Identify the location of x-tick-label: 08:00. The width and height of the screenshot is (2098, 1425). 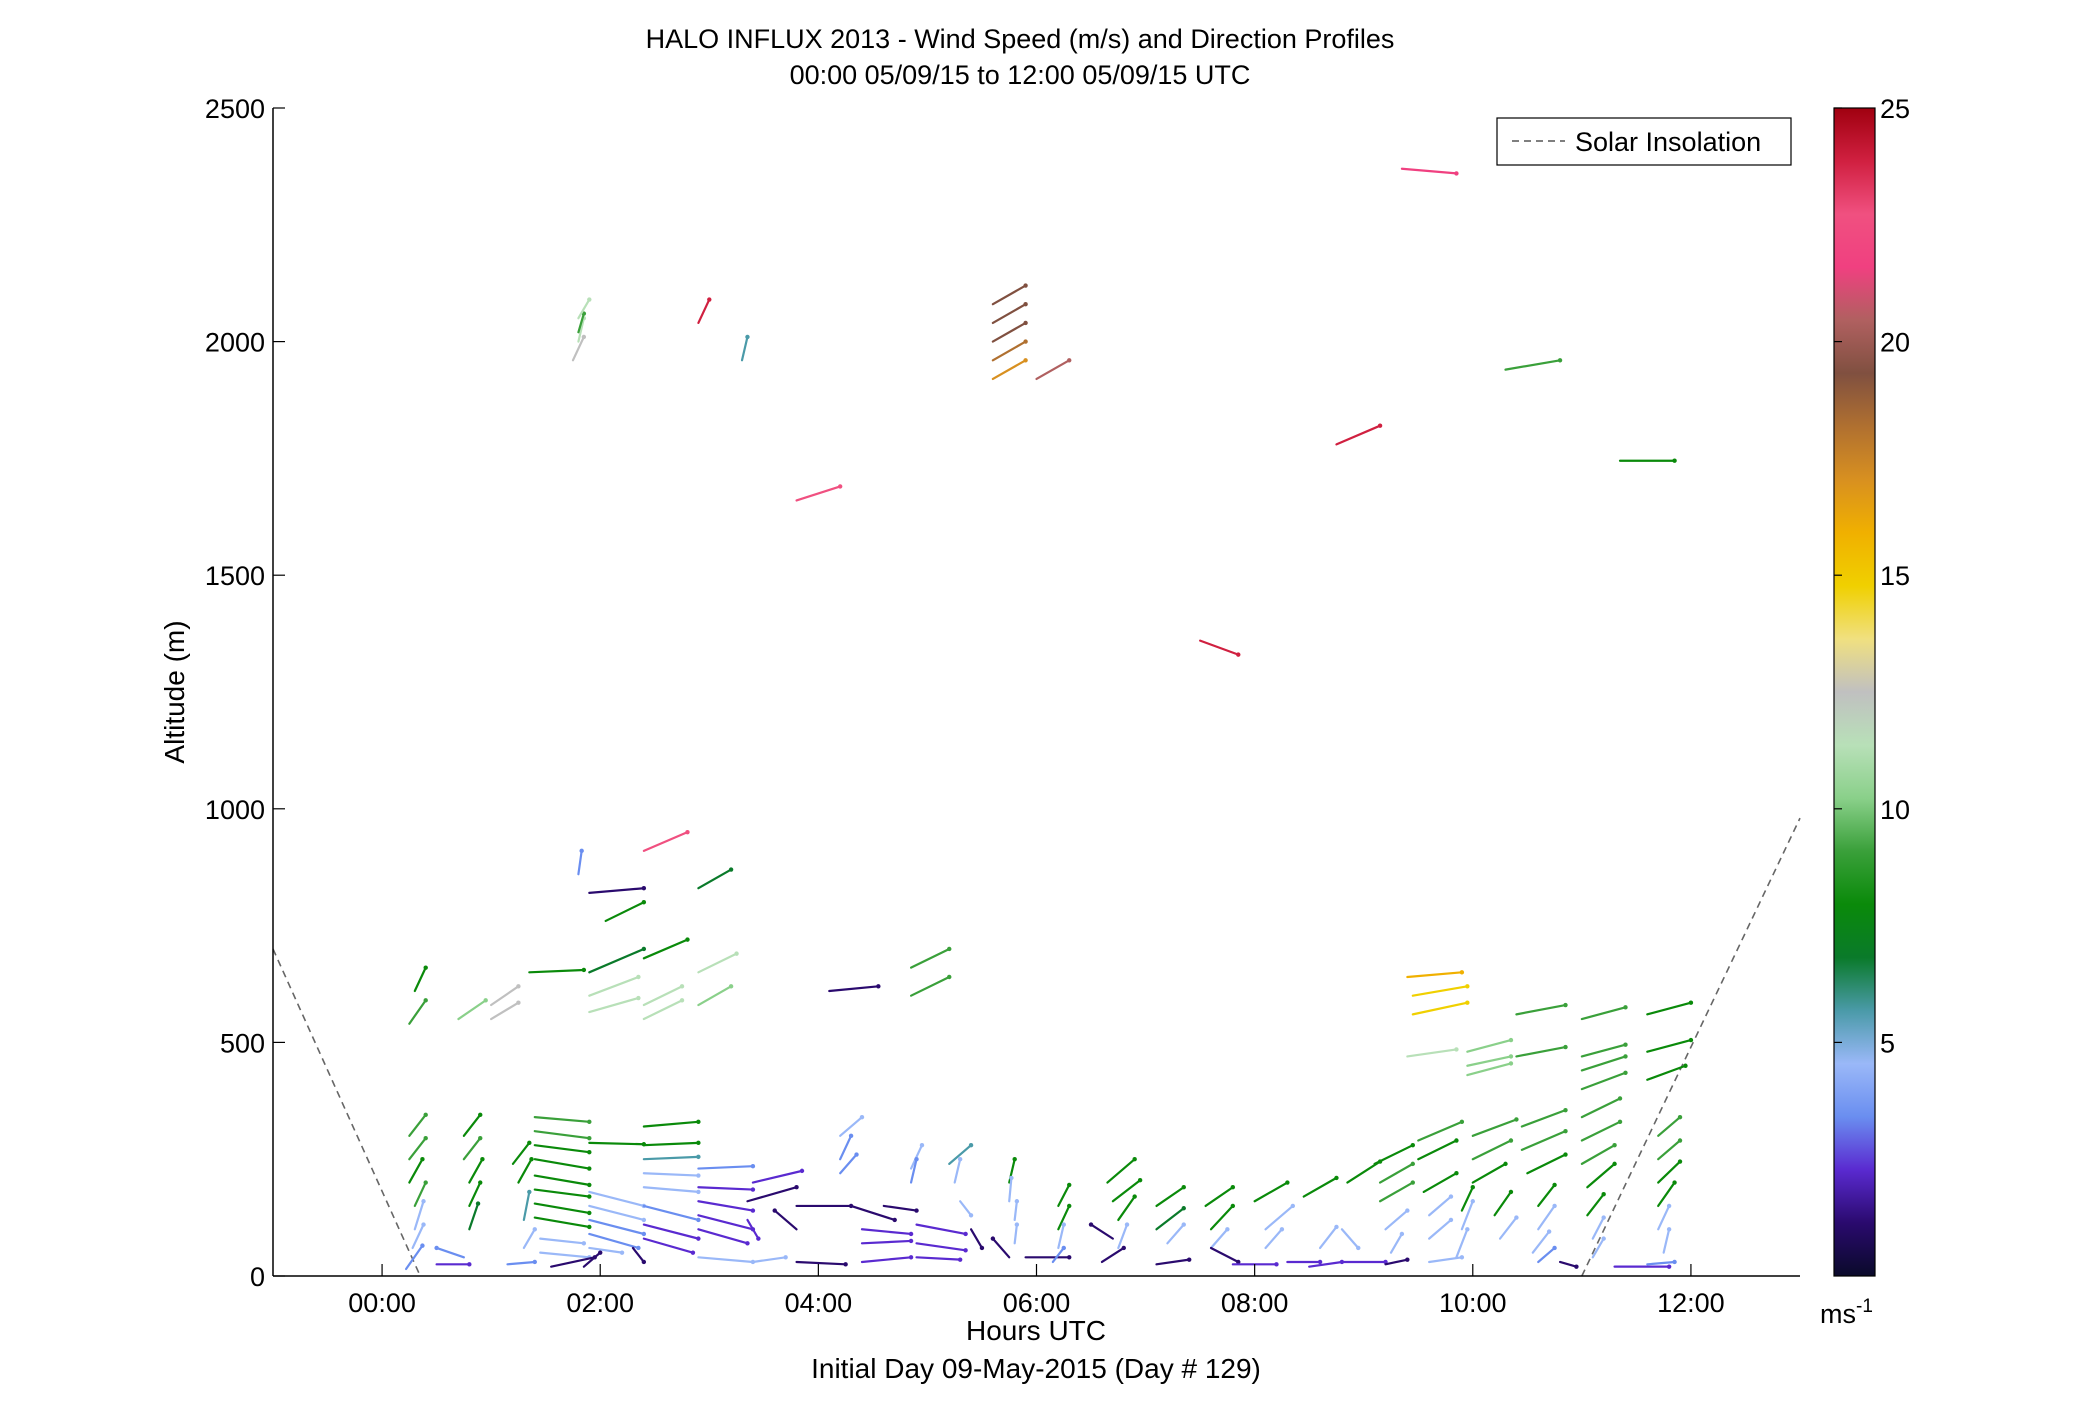
(1255, 1303).